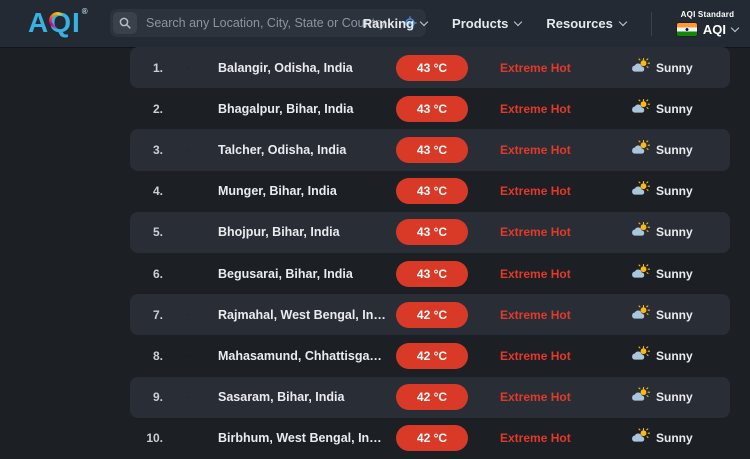 The image size is (750, 459). Describe the element at coordinates (708, 23) in the screenshot. I see `aqi-standard-selector: AQI Standard AQI` at that location.